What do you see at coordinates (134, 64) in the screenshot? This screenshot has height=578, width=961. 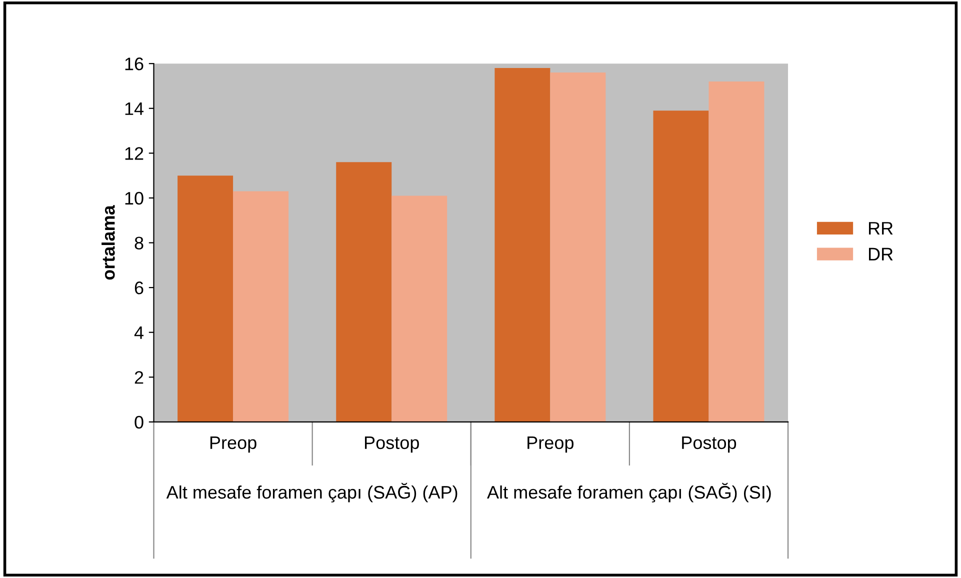 I see `y-tick-label: 16` at bounding box center [134, 64].